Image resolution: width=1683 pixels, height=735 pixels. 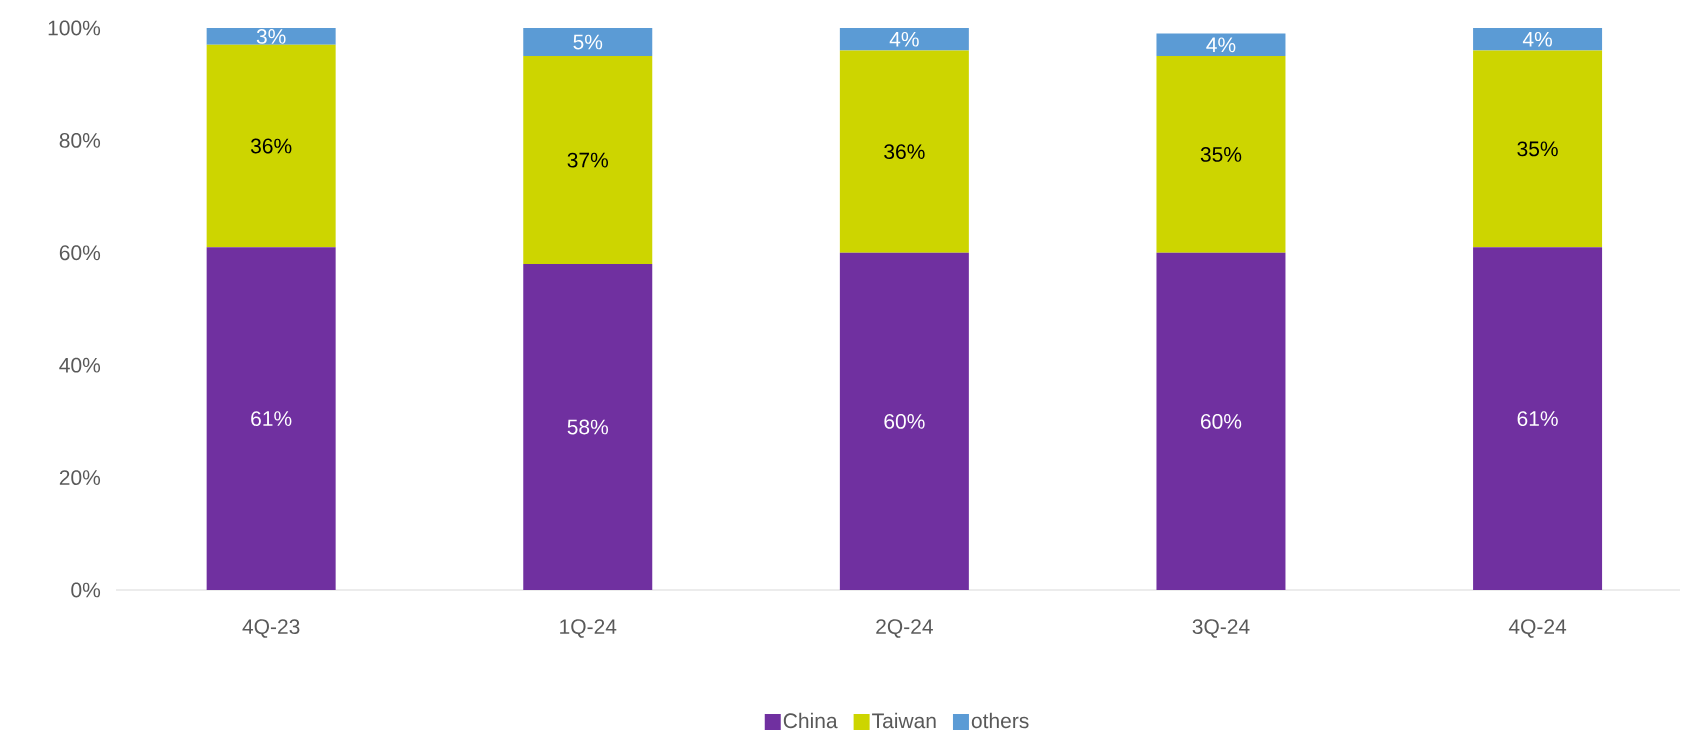 I want to click on x-tick-label: 1Q-24, so click(x=588, y=628).